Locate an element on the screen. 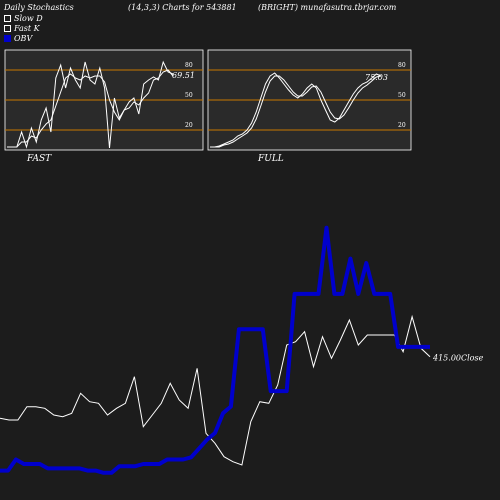 This screenshot has width=500, height=500. legend-label-fast-k: Fast K is located at coordinates (27, 28).